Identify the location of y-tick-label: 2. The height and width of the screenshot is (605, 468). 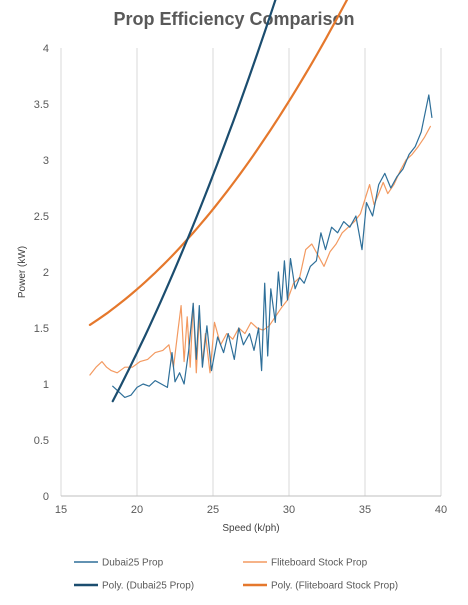
(46, 273).